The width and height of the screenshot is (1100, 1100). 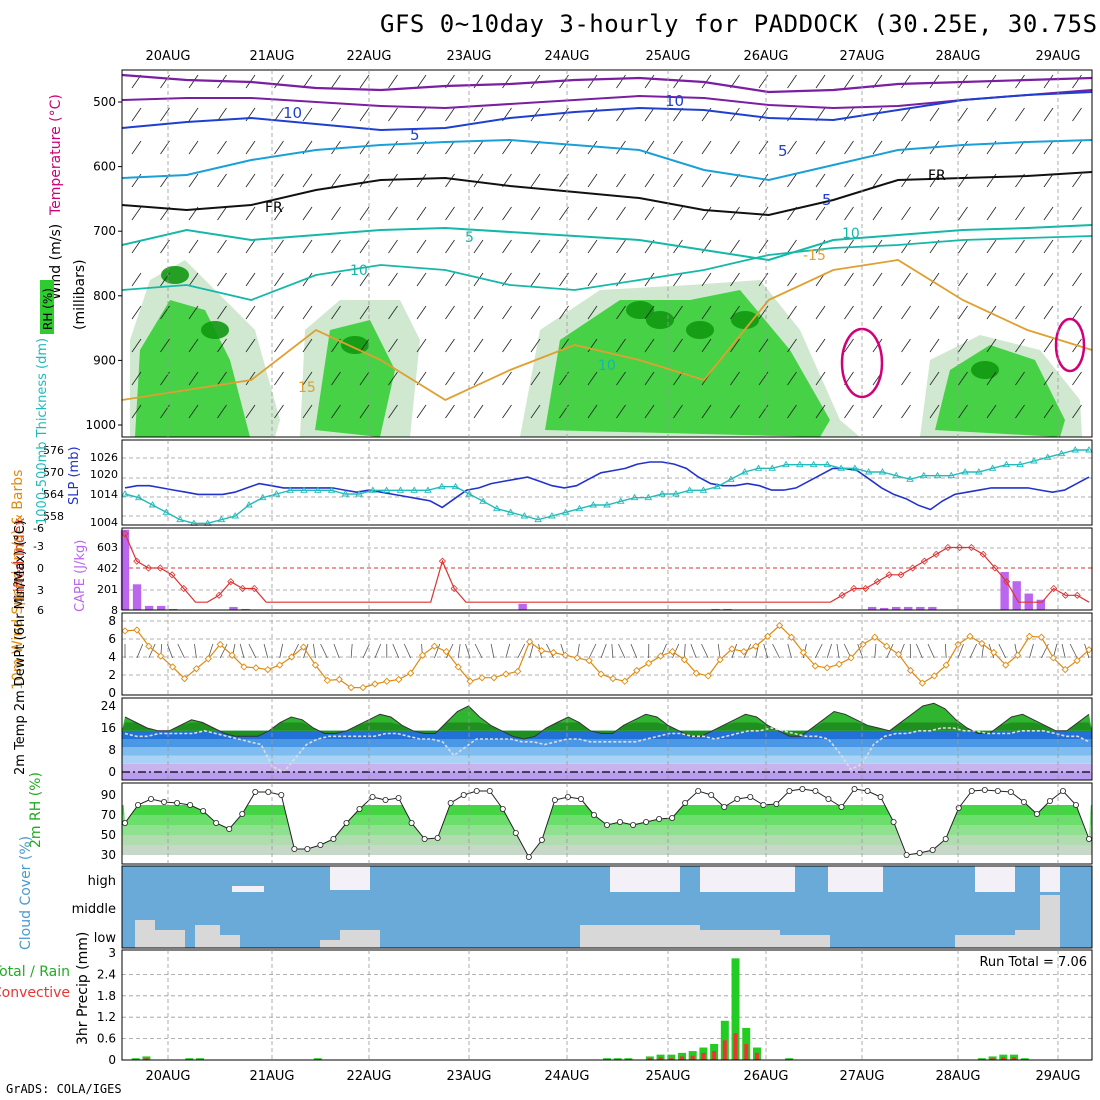 I want to click on wind-contour-line, so click(x=607, y=83).